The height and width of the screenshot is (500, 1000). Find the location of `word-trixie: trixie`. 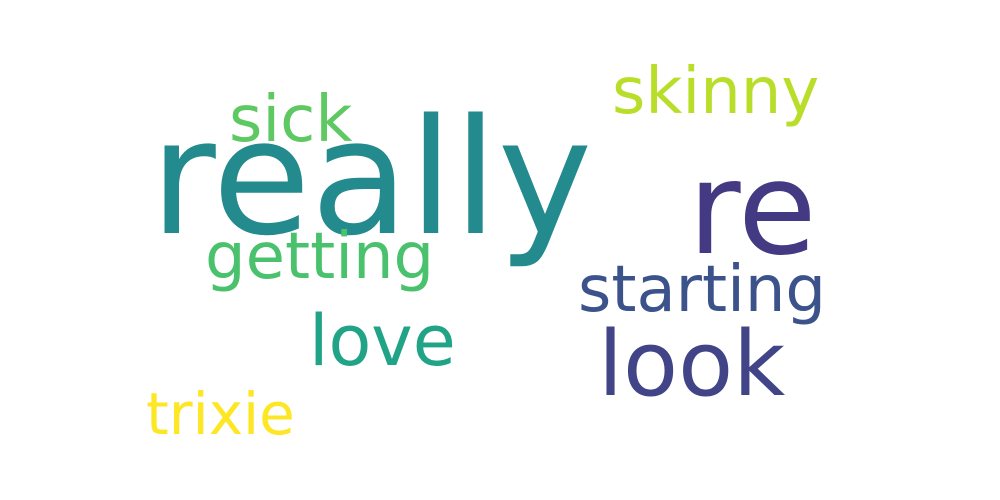

word-trixie: trixie is located at coordinates (220, 414).